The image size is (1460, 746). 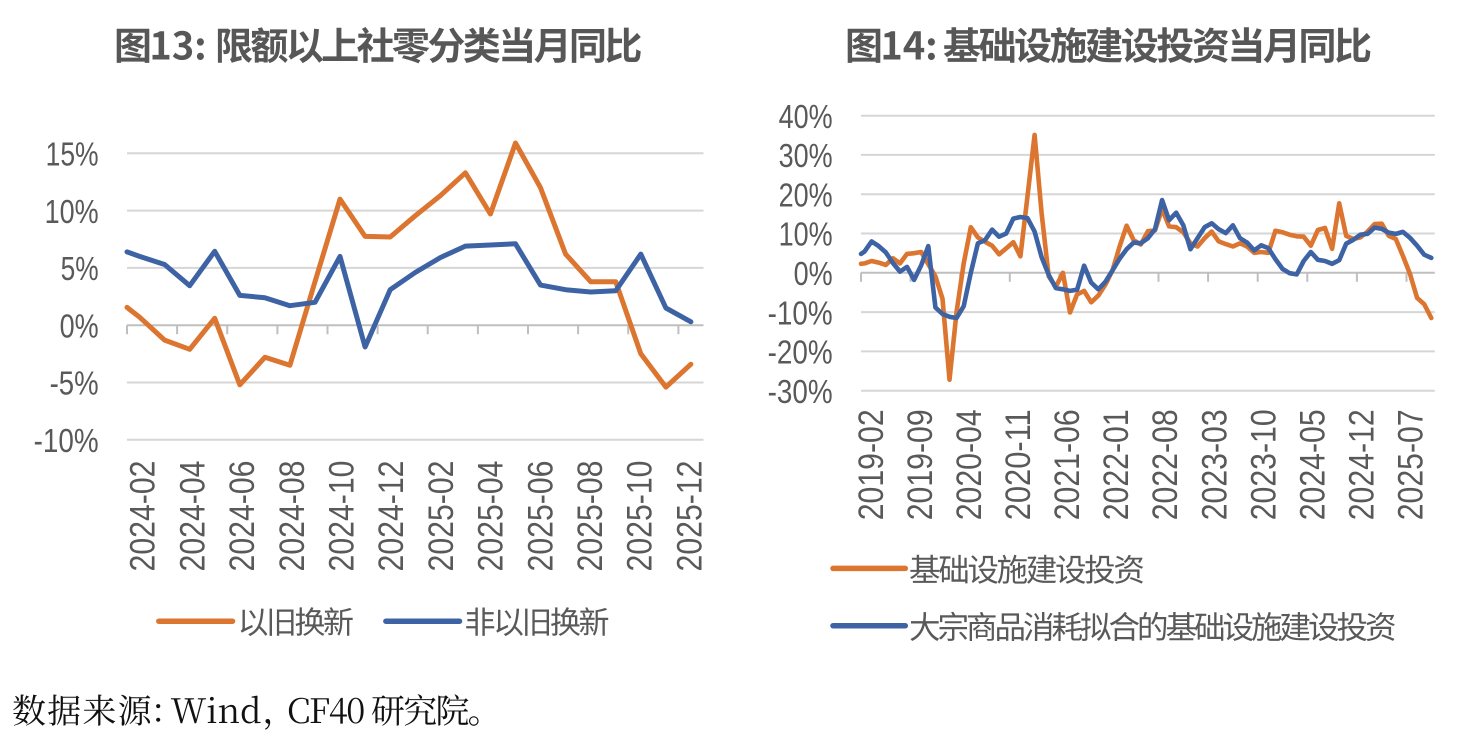 I want to click on svg-text: 2024-08, so click(x=292, y=516).